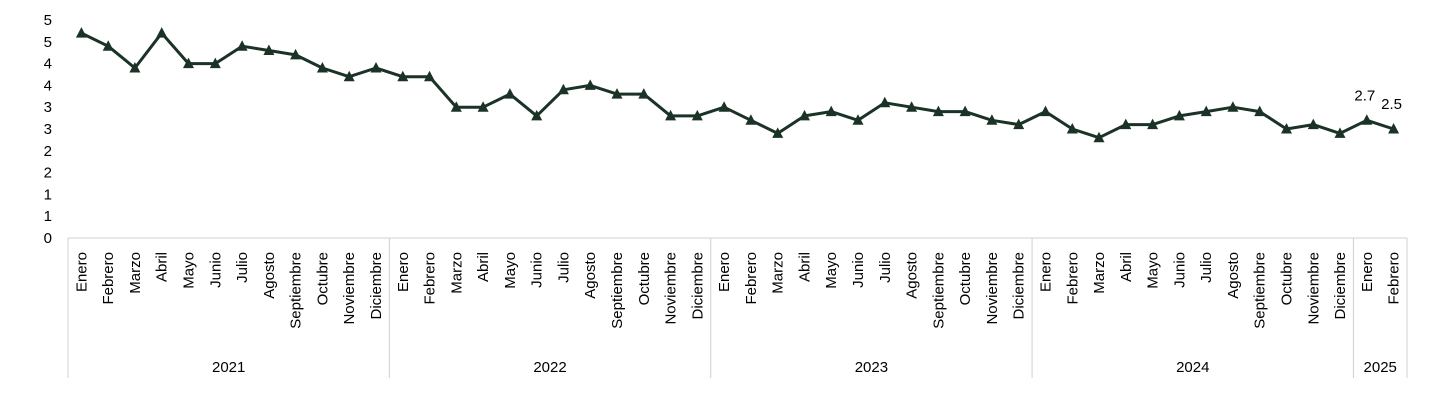 The height and width of the screenshot is (418, 1440). What do you see at coordinates (1378, 100) in the screenshot?
I see `data-labels: 2.7 2.5` at bounding box center [1378, 100].